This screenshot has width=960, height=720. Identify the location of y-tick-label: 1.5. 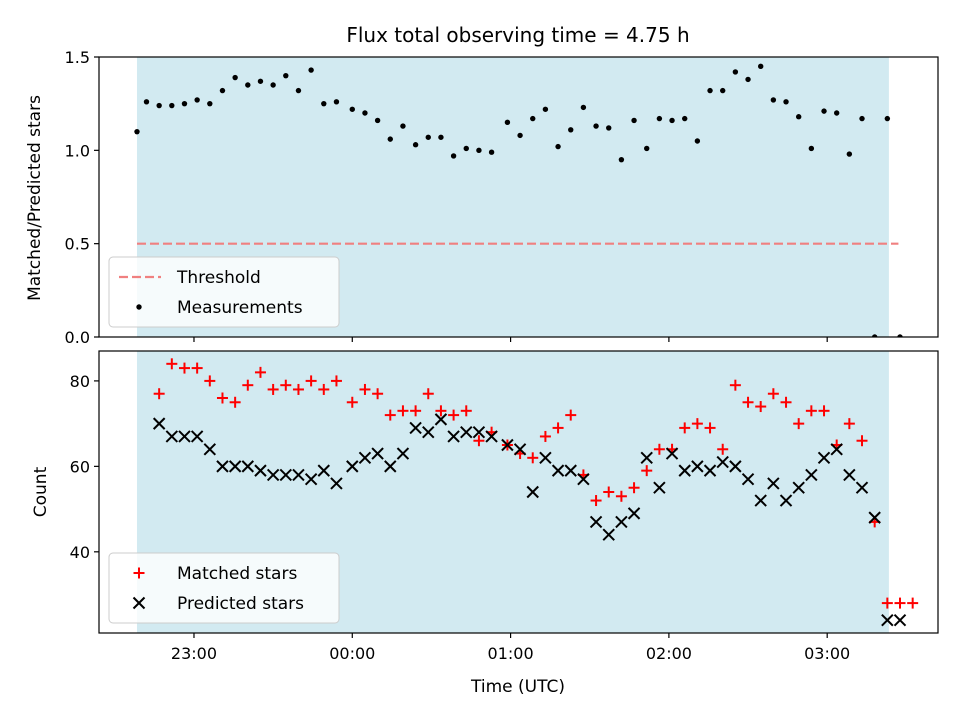
(77, 57).